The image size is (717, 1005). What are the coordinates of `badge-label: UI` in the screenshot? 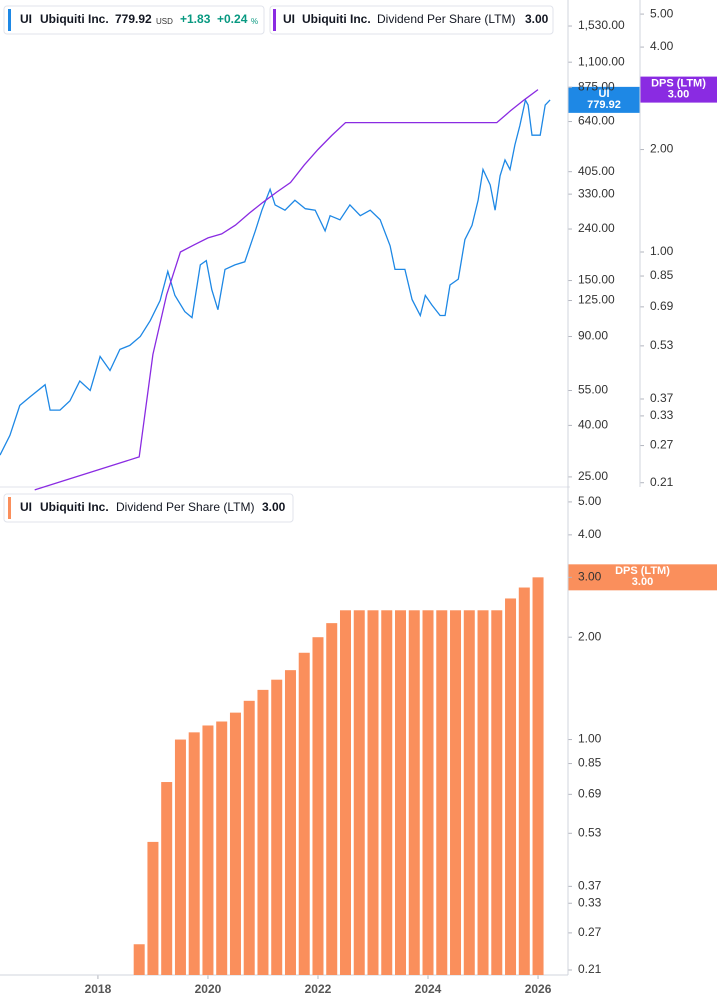 It's located at (604, 94).